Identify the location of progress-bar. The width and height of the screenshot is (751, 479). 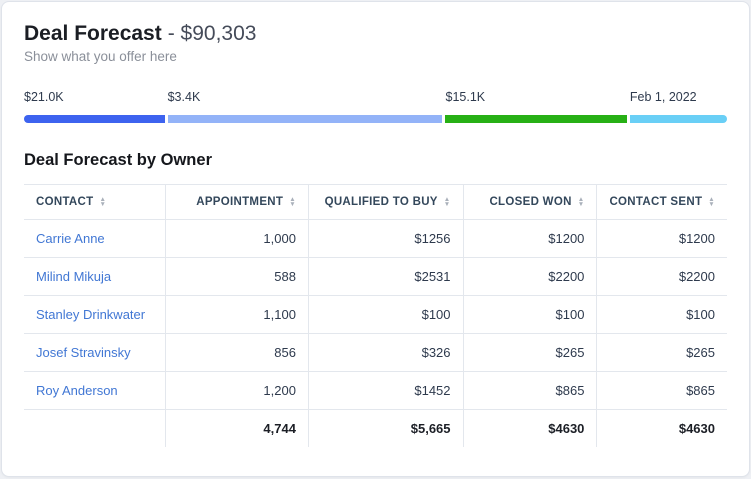
(375, 119).